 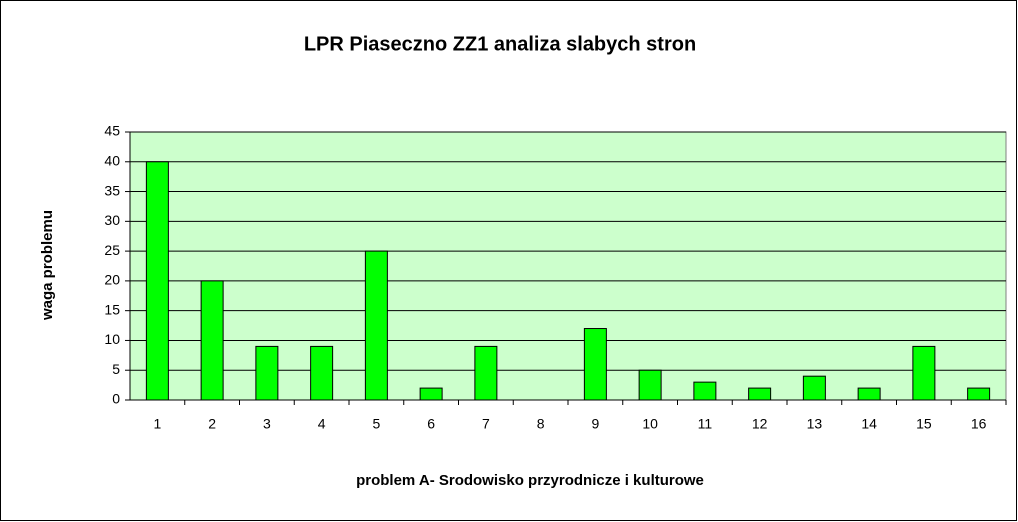 What do you see at coordinates (112, 309) in the screenshot?
I see `y-tick-label: 15` at bounding box center [112, 309].